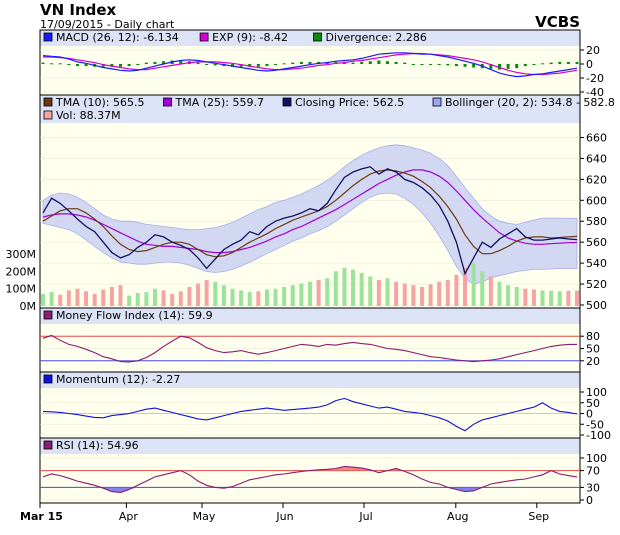 The width and height of the screenshot is (620, 535). What do you see at coordinates (107, 24) in the screenshot?
I see `chart-subtitle: 17/09/2015 - Daily chart` at bounding box center [107, 24].